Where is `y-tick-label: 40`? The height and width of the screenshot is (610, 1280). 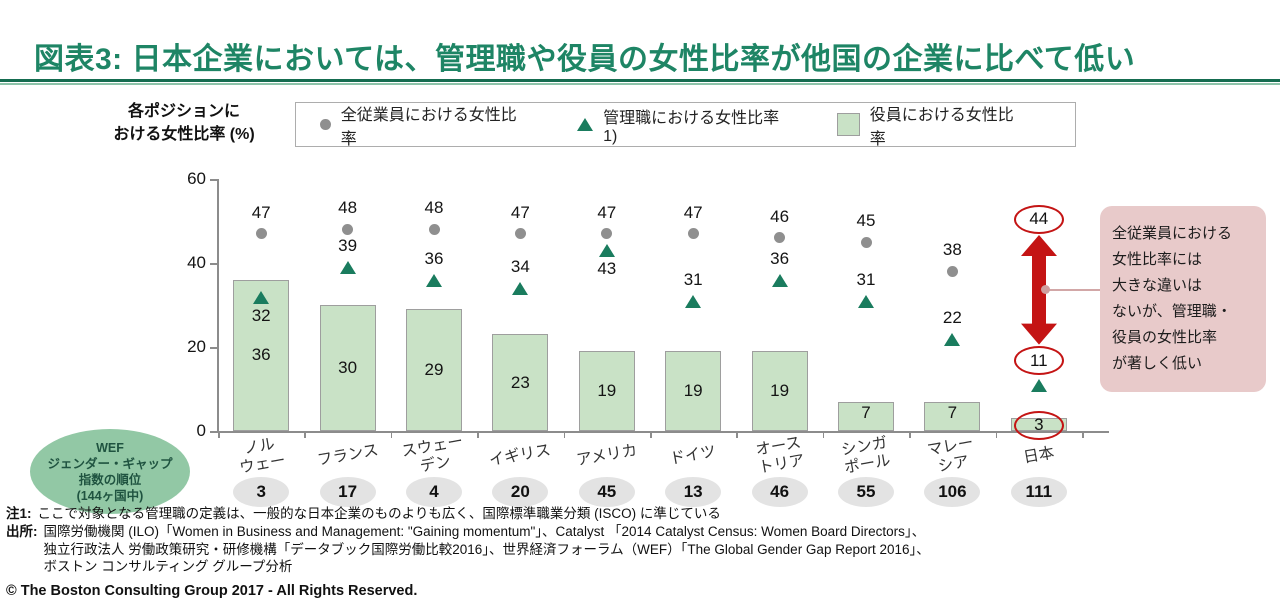
y-tick-label: 40 is located at coordinates (196, 262).